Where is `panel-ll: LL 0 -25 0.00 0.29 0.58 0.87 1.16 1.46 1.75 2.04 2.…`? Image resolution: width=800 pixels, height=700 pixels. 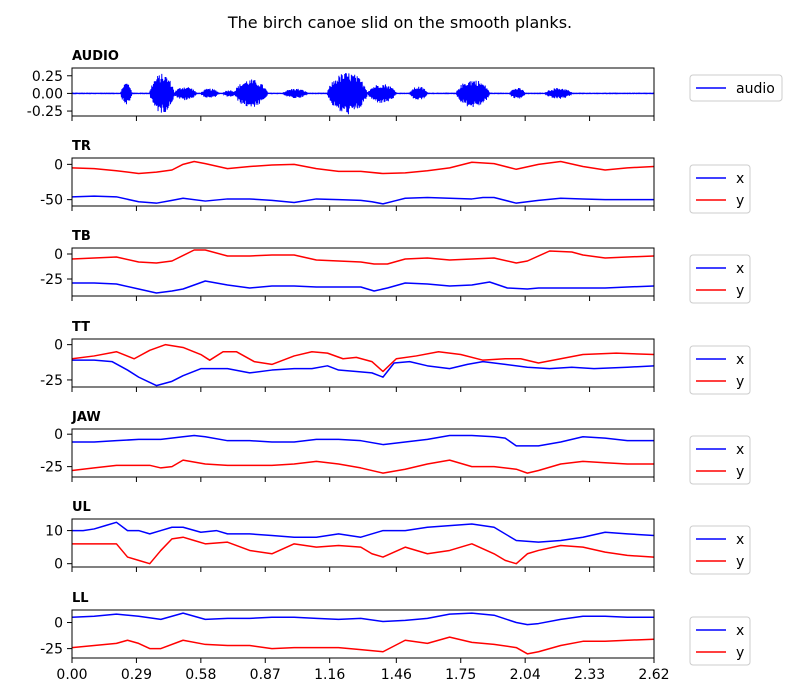 panel-ll: LL 0 -25 0.00 0.29 0.58 0.87 1.16 1.46 1.75 2.04 2.… is located at coordinates (395, 637).